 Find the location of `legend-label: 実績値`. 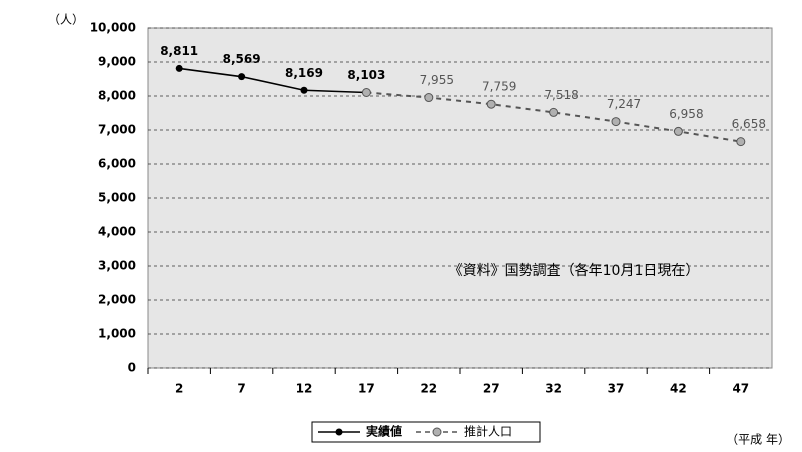

legend-label: 実績値 is located at coordinates (384, 431).